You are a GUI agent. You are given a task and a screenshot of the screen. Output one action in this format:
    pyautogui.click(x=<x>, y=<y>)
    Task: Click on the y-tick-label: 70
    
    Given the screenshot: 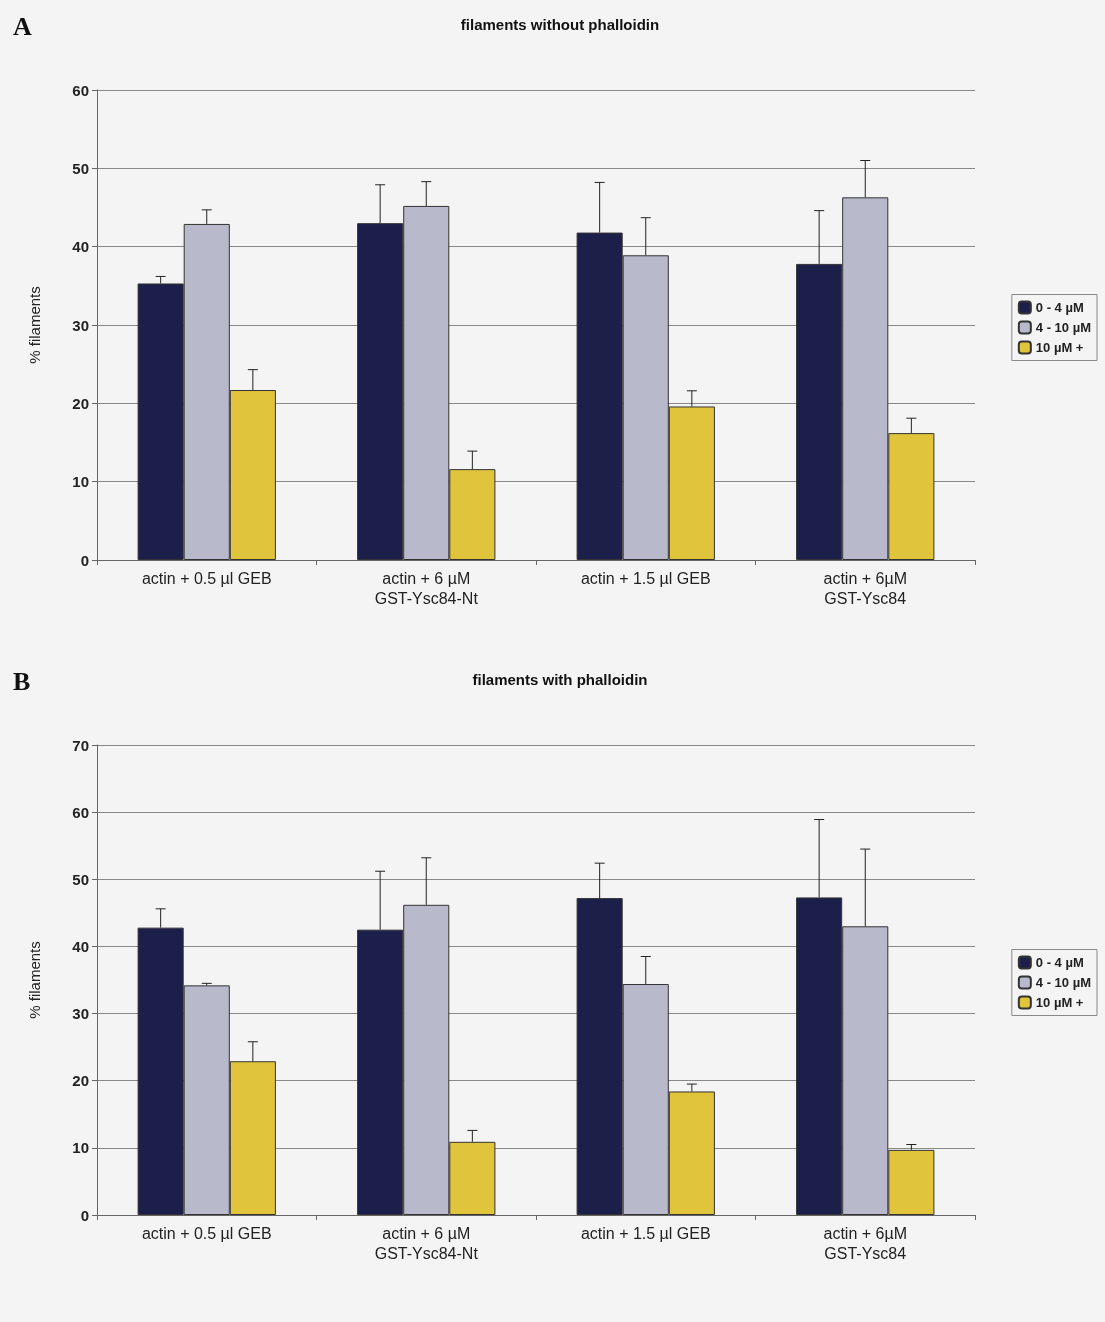 What is the action you would take?
    pyautogui.click(x=80, y=745)
    